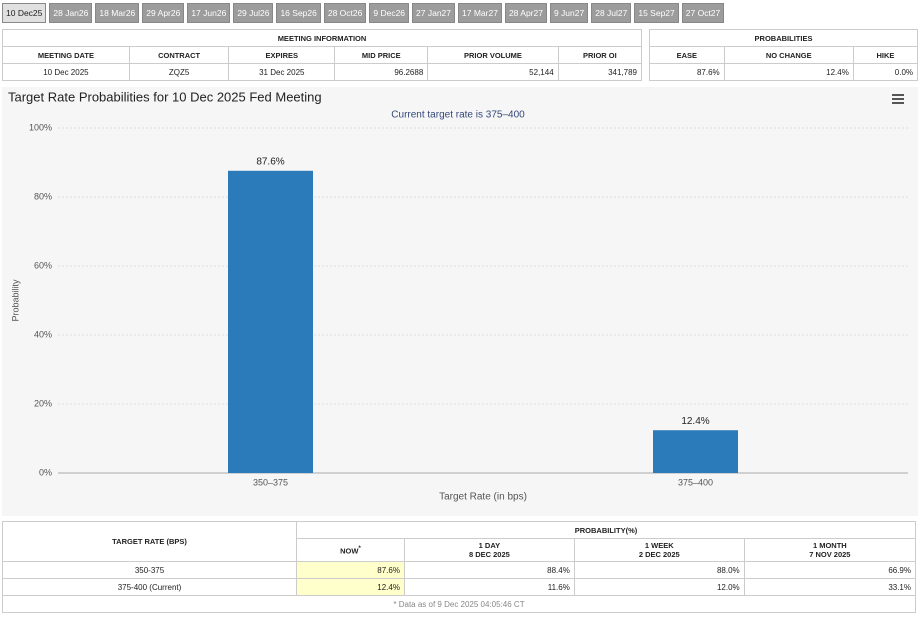  I want to click on row: 87.6% 12.4% 0.0%, so click(784, 72).